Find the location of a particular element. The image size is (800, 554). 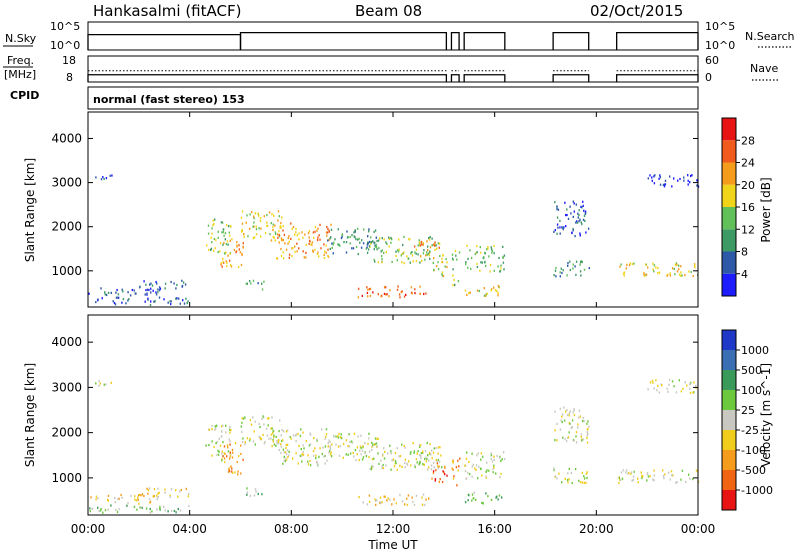

nsky-trace-segment is located at coordinates (484, 40).